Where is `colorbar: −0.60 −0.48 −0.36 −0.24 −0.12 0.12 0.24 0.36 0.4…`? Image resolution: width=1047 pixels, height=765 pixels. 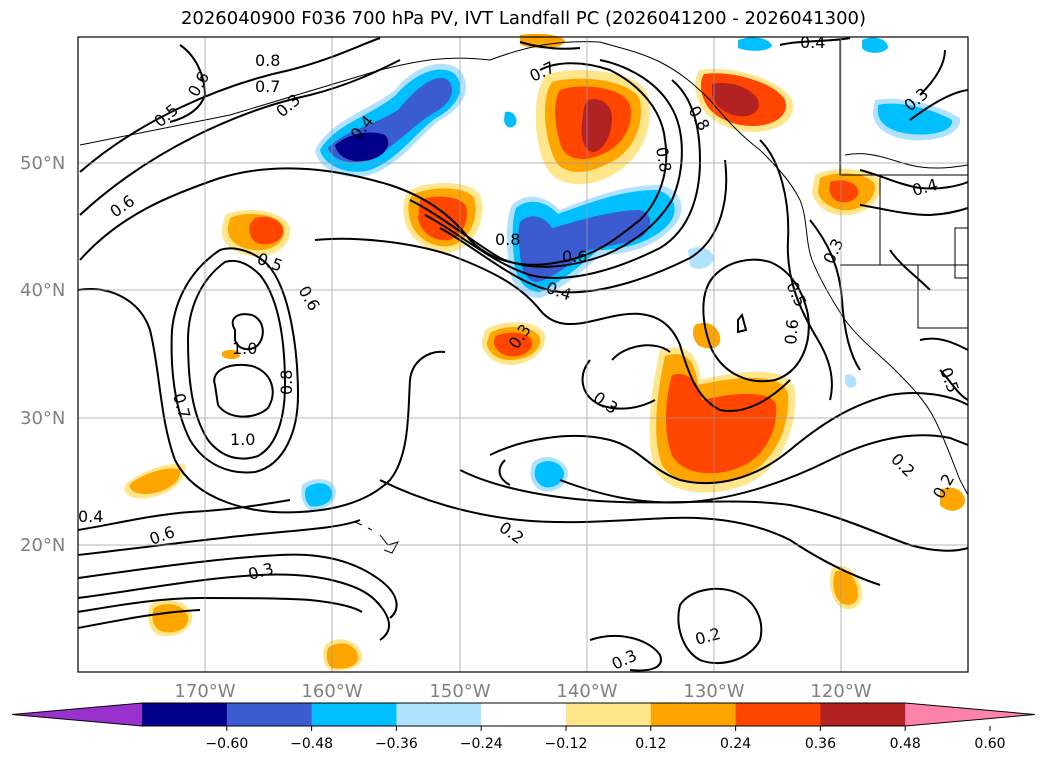 colorbar: −0.60 −0.48 −0.36 −0.24 −0.12 0.12 0.24 0.36 0.4… is located at coordinates (523, 727).